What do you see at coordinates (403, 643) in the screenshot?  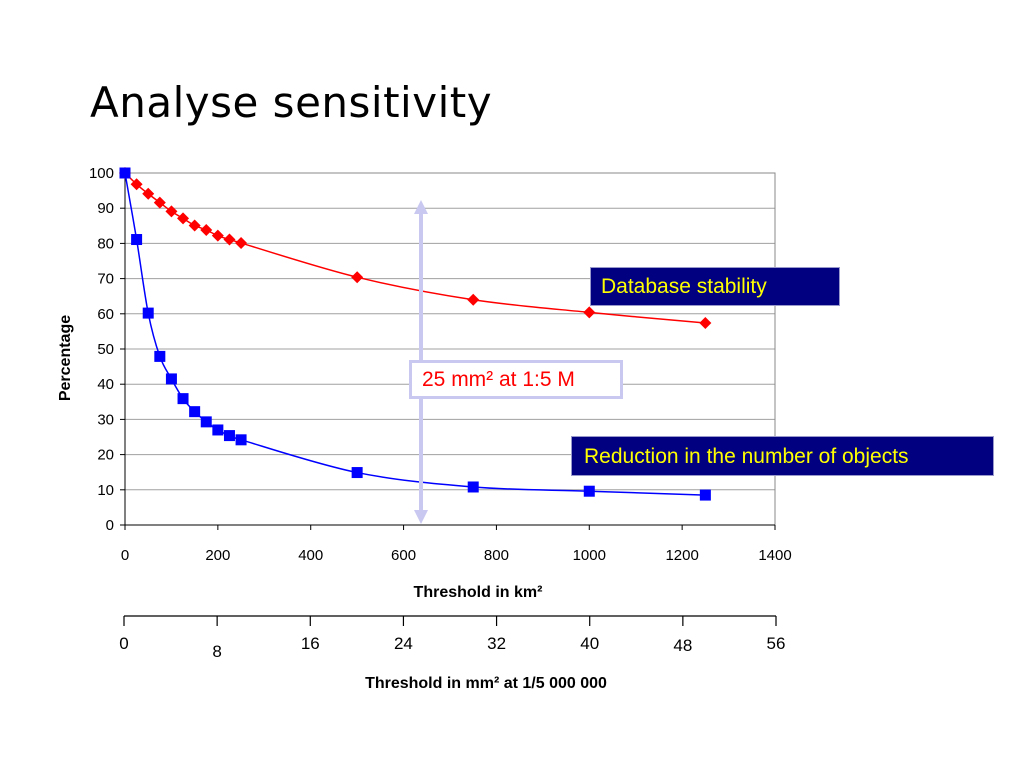 I see `secondary-tick-label: 24` at bounding box center [403, 643].